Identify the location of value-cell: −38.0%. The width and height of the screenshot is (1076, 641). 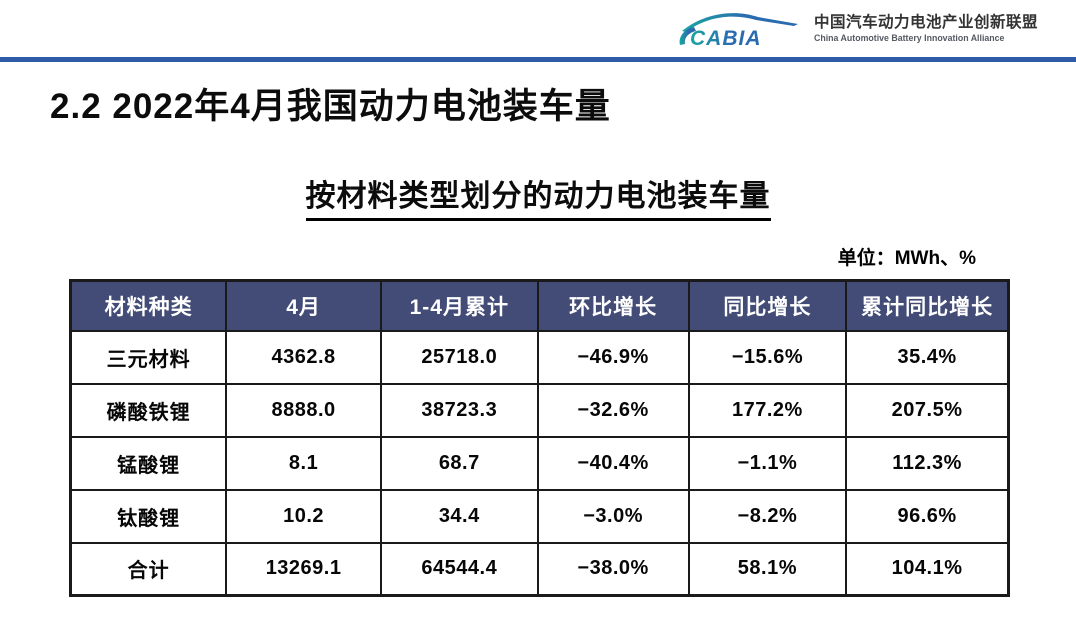
(613, 569).